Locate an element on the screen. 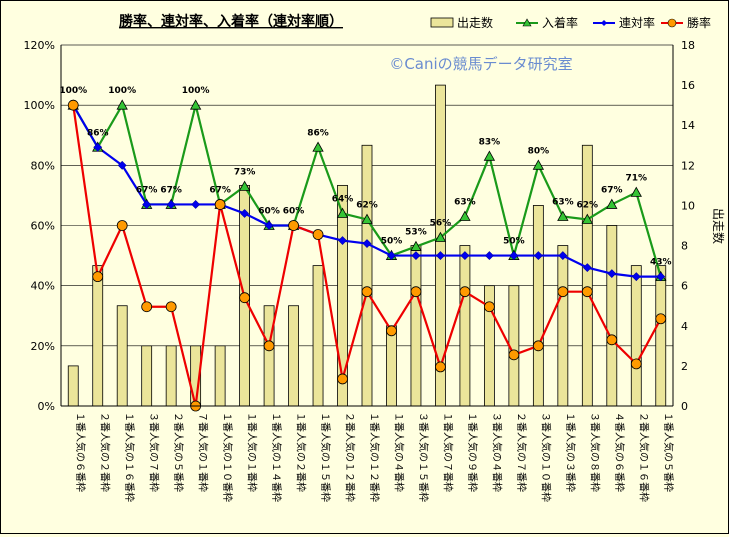 This screenshot has width=729, height=537. right-tick-label: 0 is located at coordinates (684, 406).